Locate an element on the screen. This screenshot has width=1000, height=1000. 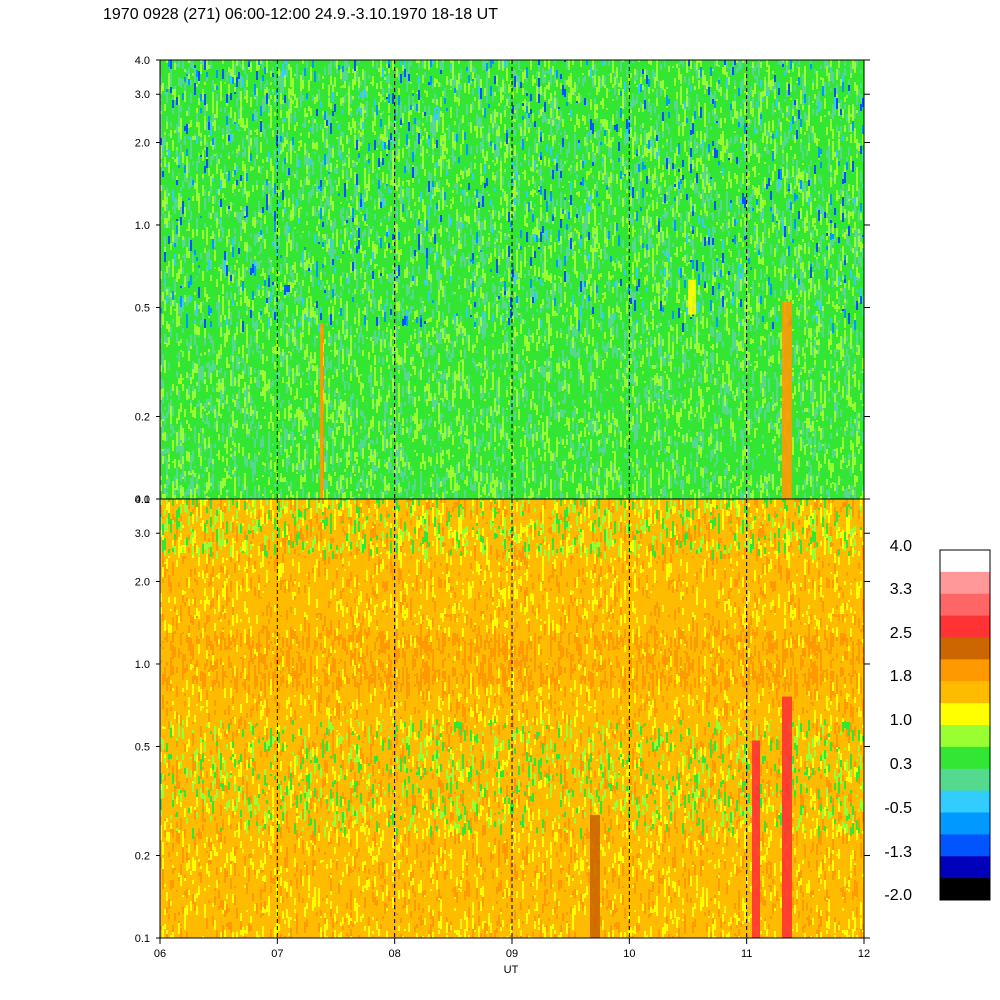
x-tick-label: 10 is located at coordinates (629, 954).